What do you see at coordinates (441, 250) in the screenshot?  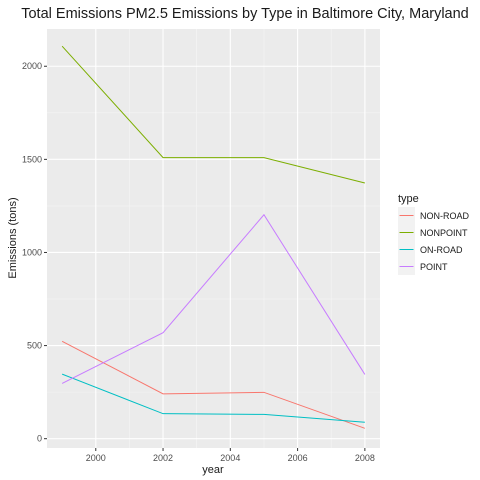 I see `legend-label-on-road: ON-ROAD` at bounding box center [441, 250].